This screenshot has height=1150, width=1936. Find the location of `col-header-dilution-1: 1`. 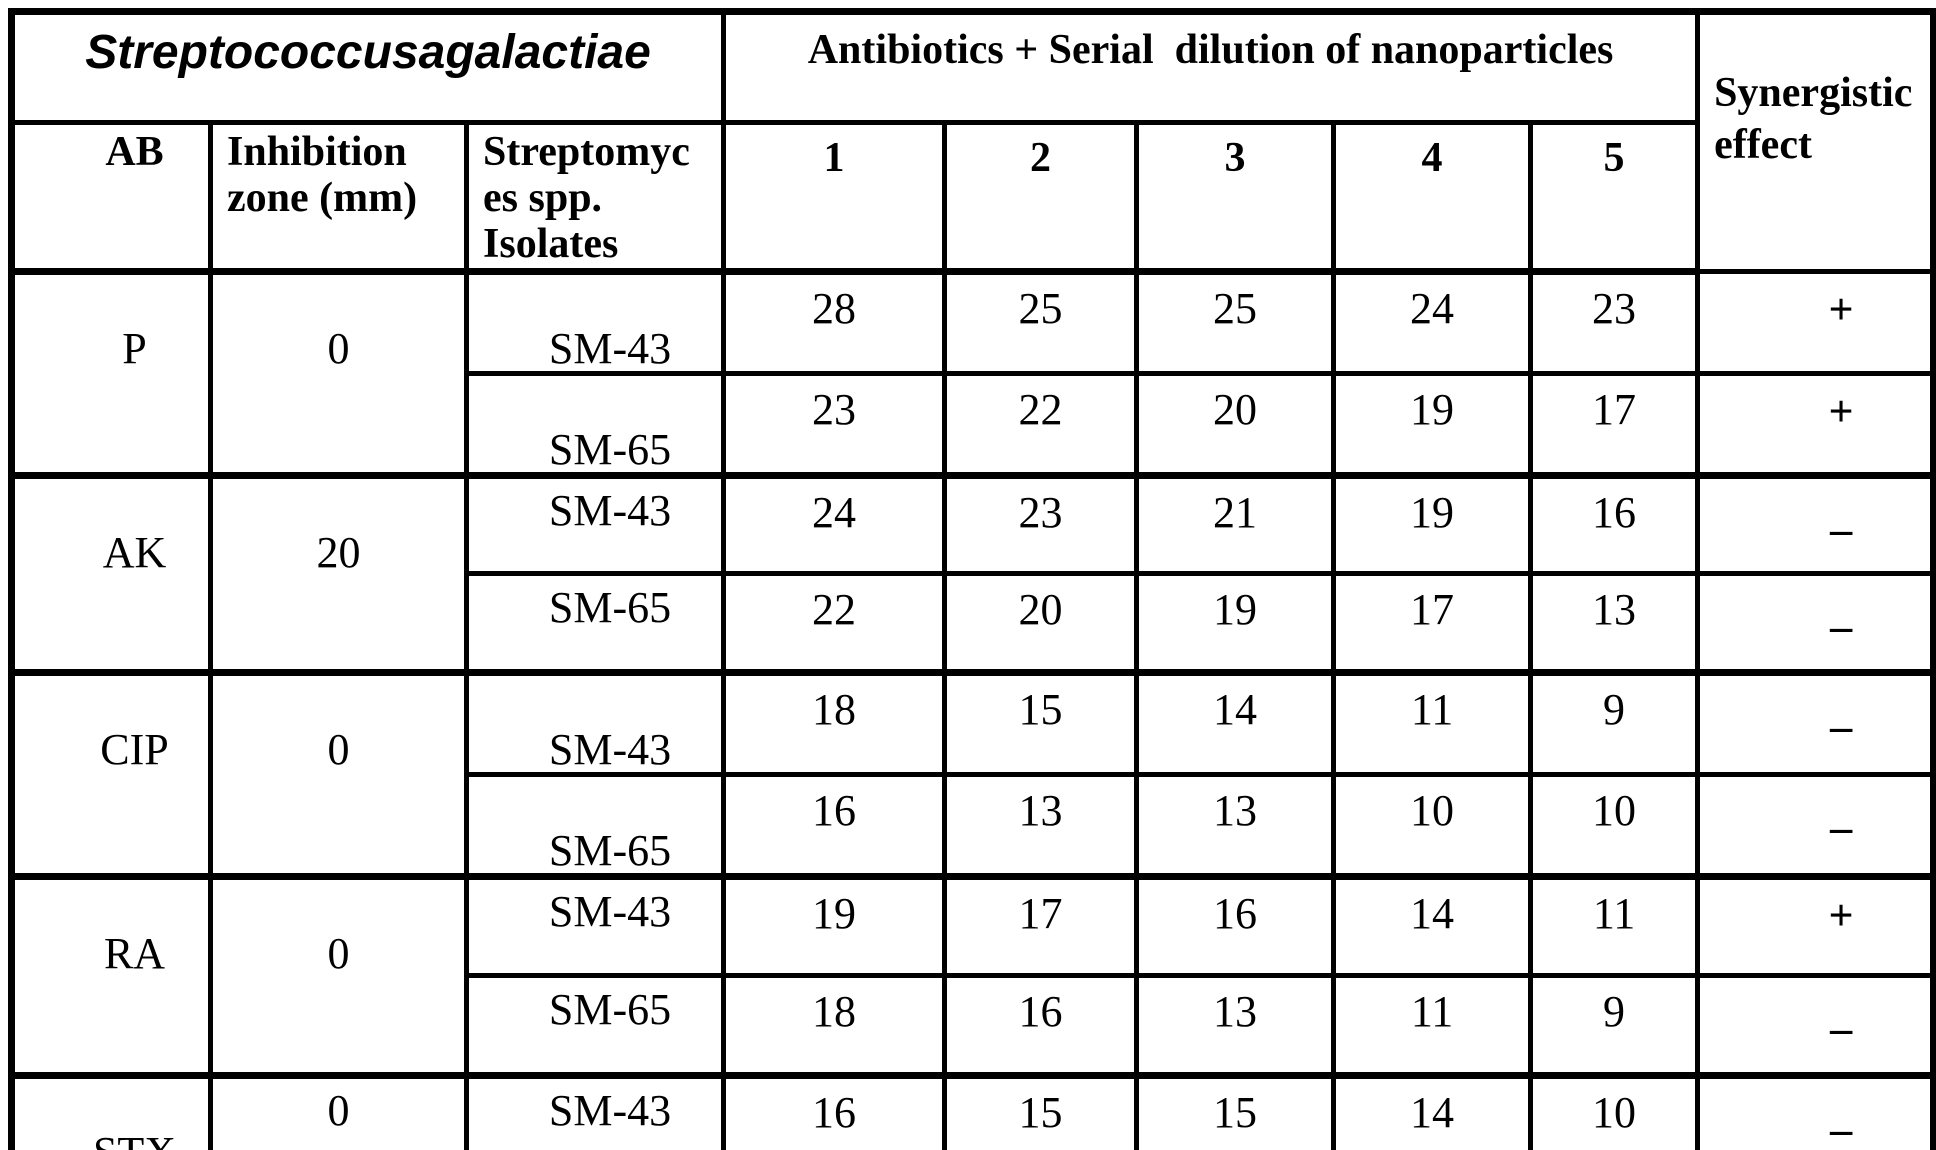

col-header-dilution-1: 1 is located at coordinates (834, 197).